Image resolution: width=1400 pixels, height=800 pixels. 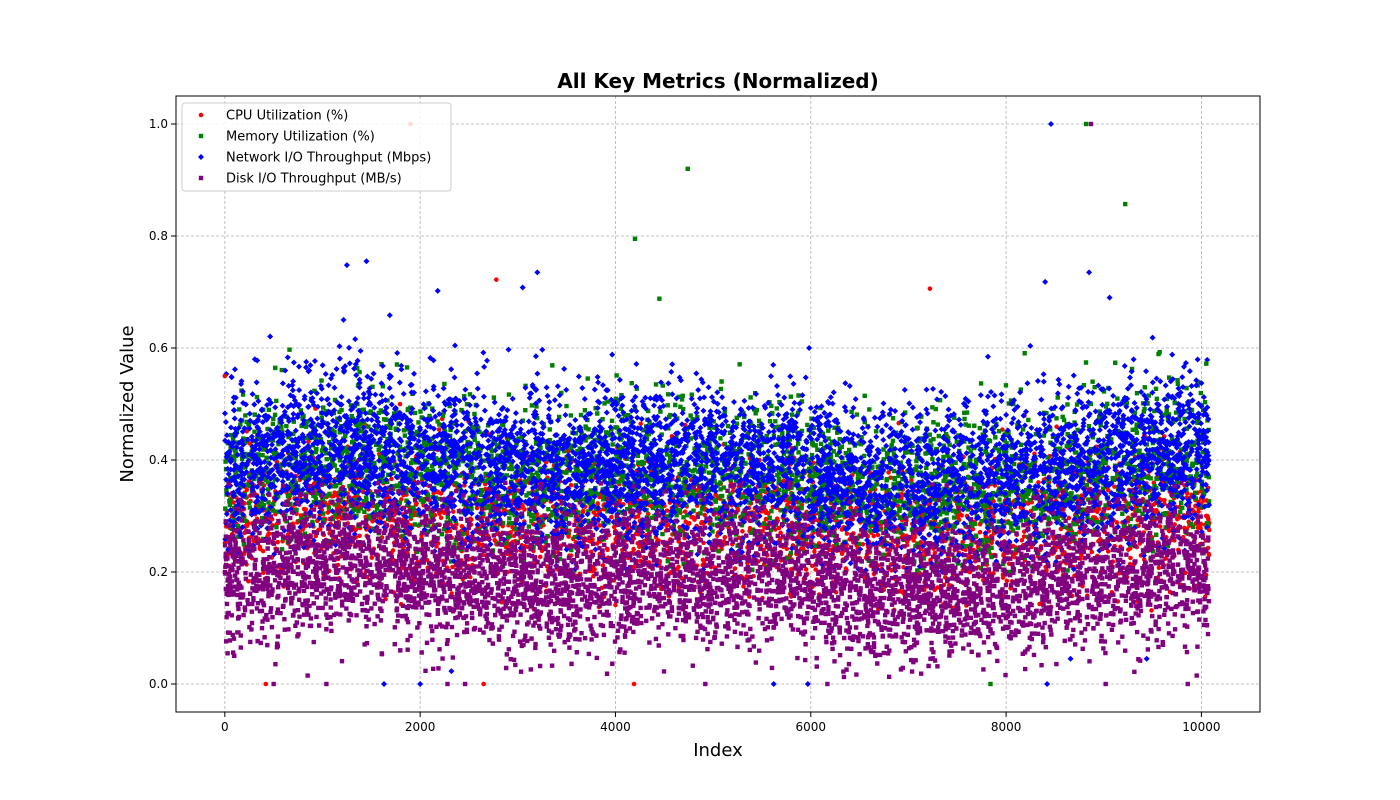 I want to click on y-tick-label: 0.2, so click(x=158, y=572).